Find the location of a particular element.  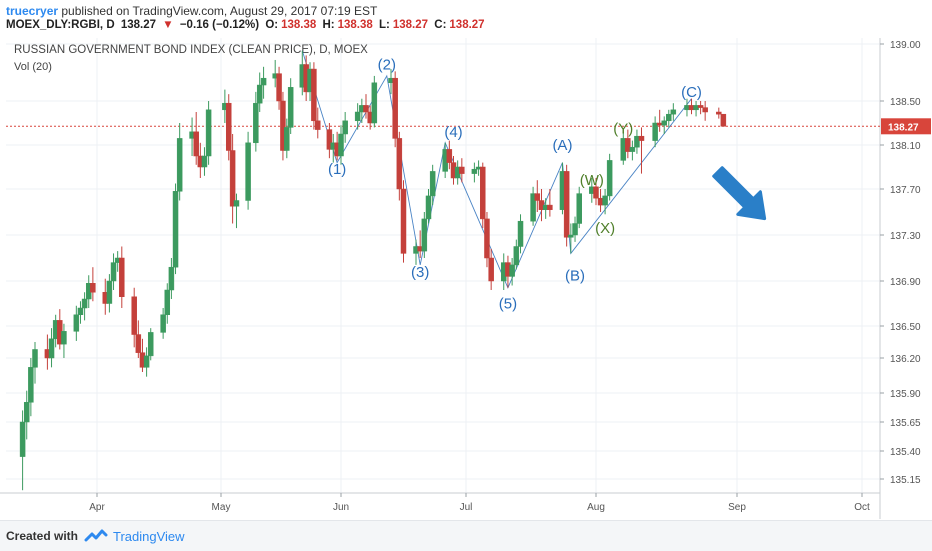

high-label: H: is located at coordinates (328, 25).